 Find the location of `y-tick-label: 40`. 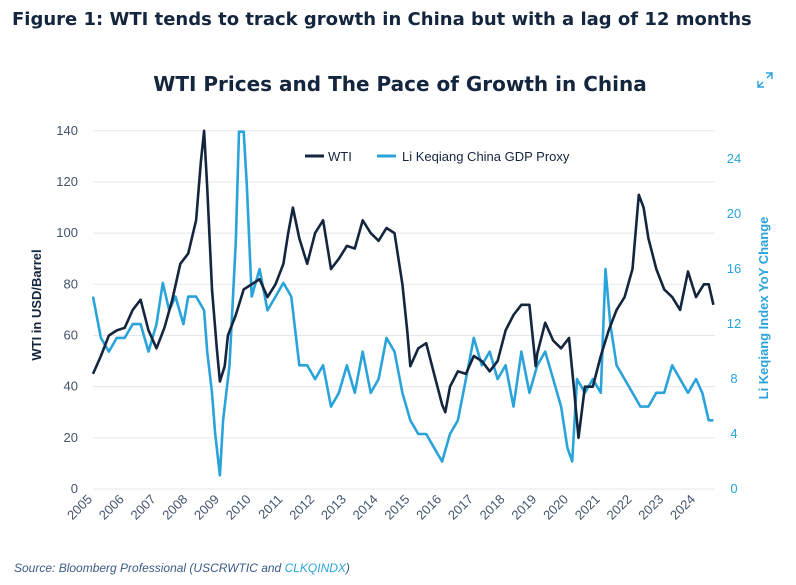

y-tick-label: 40 is located at coordinates (71, 386).